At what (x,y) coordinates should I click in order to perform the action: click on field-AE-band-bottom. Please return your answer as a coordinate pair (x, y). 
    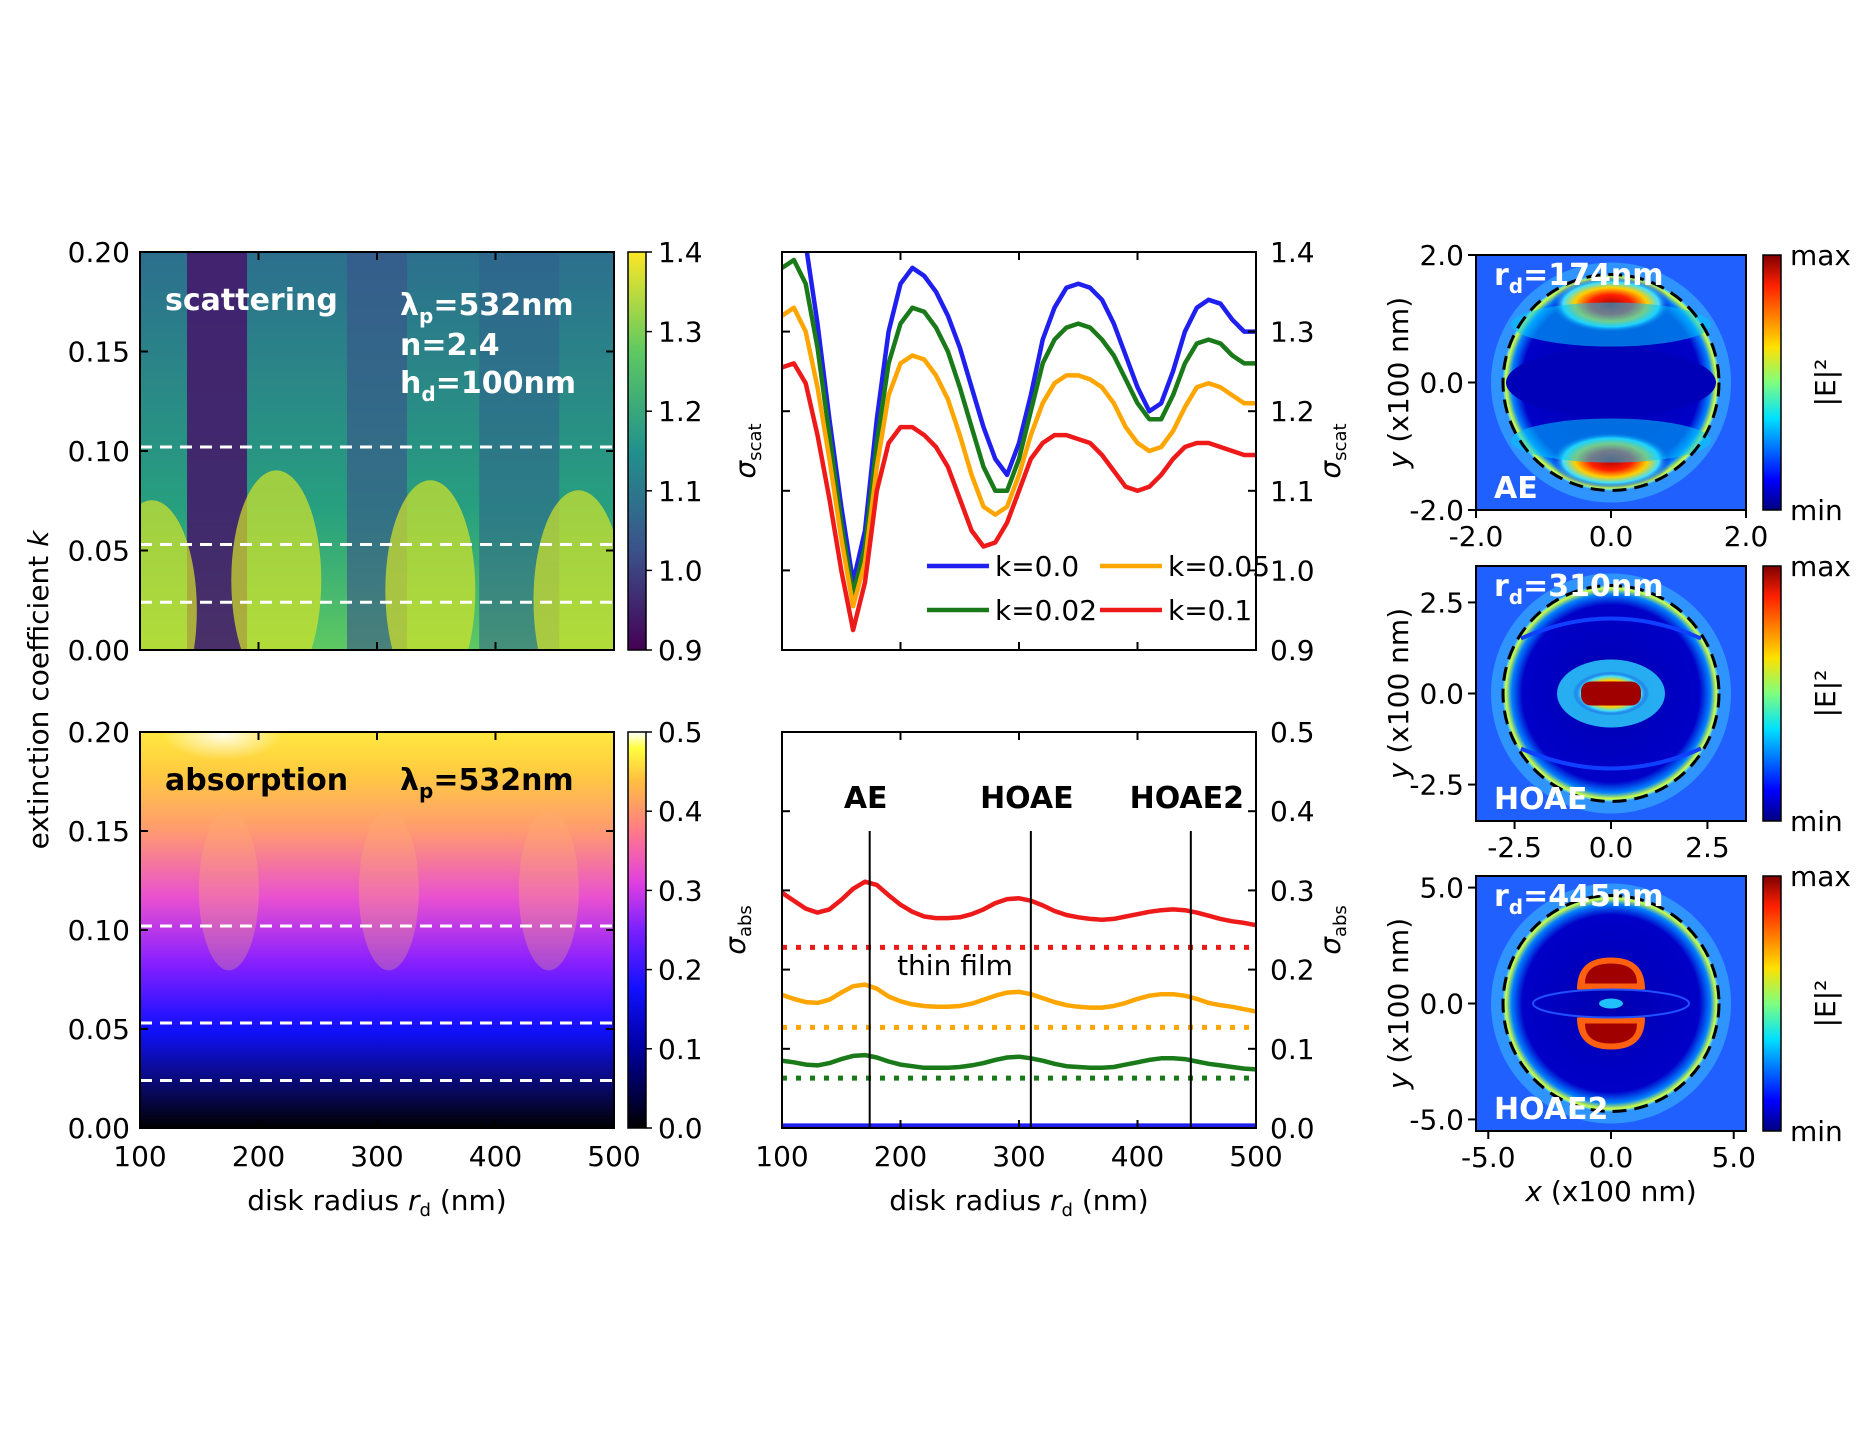
    Looking at the image, I should click on (1611, 440).